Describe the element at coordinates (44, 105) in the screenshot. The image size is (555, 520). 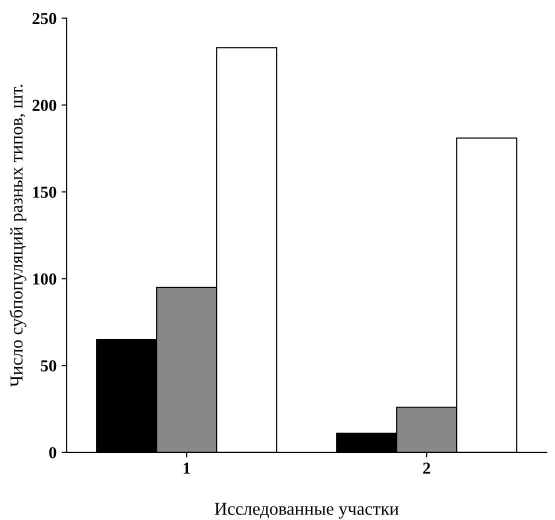
I see `y-tick-label: 200` at that location.